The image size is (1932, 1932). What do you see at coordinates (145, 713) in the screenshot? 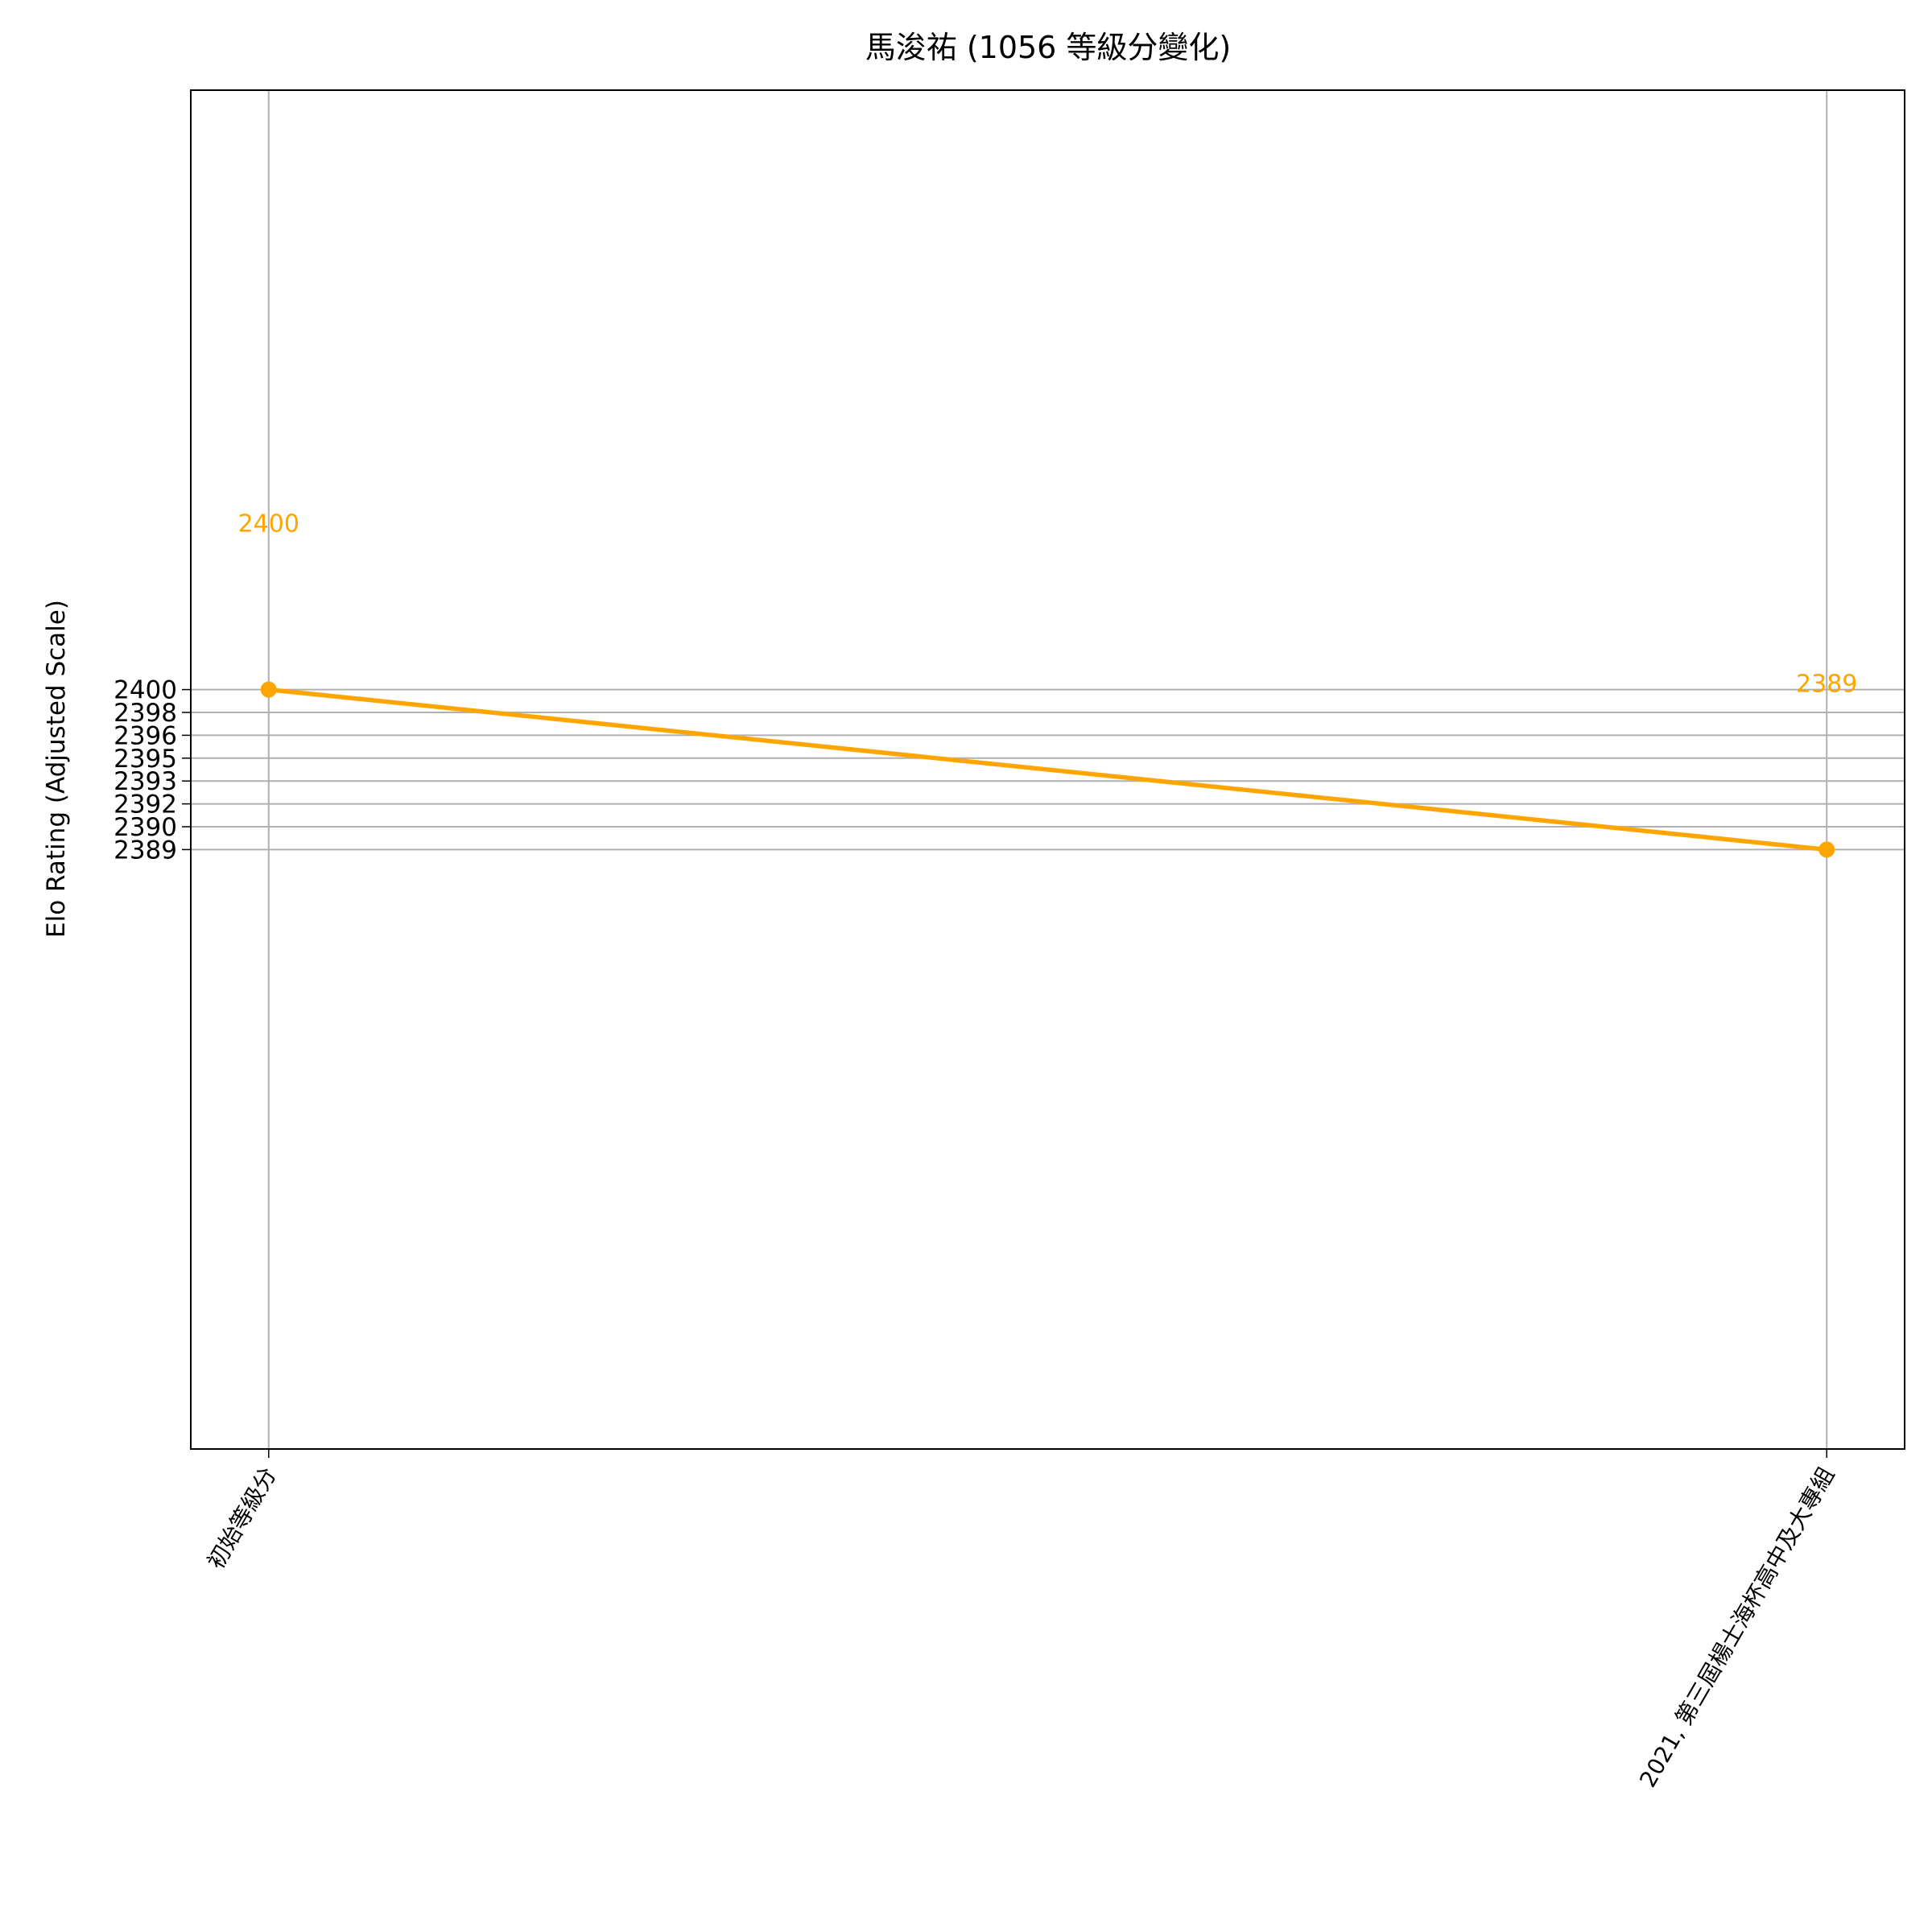
I see `y-tick-label: 2398` at bounding box center [145, 713].